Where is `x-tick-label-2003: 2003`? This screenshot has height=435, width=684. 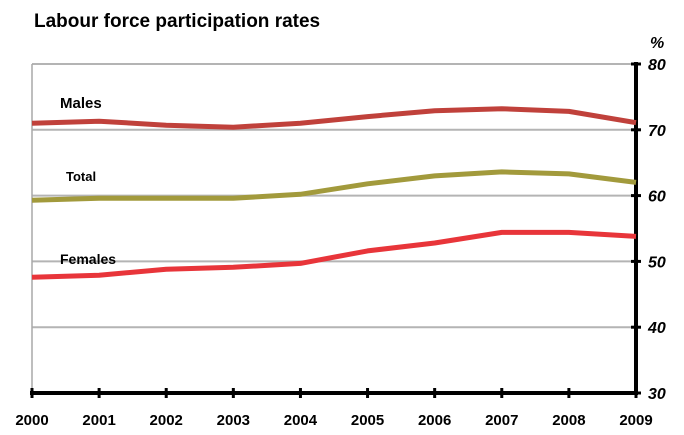 x-tick-label-2003: 2003 is located at coordinates (233, 420).